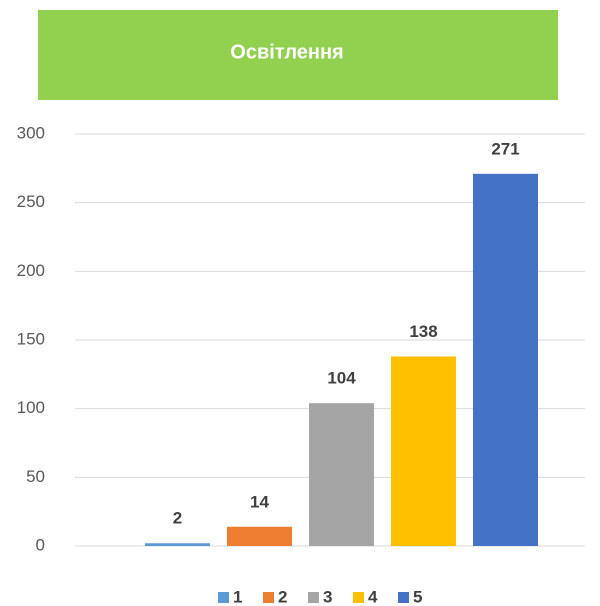 This screenshot has width=600, height=606. I want to click on title-box, so click(298, 55).